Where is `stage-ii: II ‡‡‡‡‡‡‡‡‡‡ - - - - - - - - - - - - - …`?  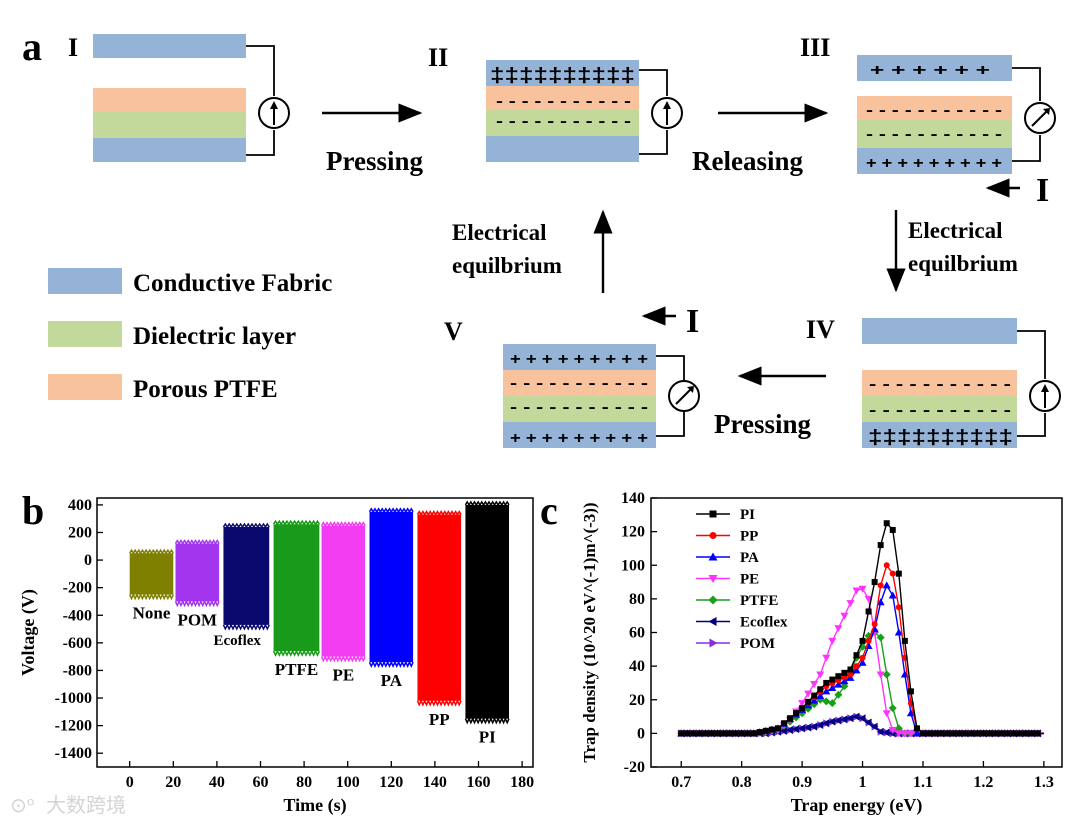
stage-ii: II ‡‡‡‡‡‡‡‡‡‡ - - - - - - - - - - - - - … is located at coordinates (555, 102).